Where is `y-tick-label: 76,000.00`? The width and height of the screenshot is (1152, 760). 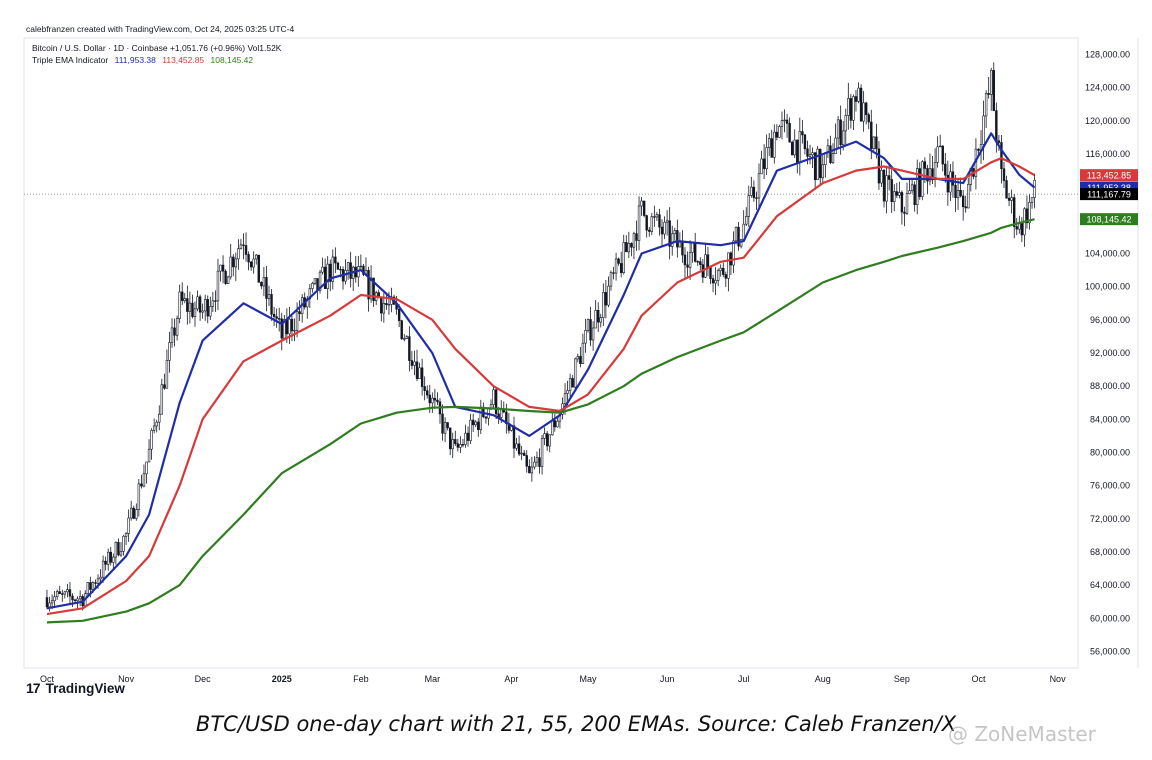 y-tick-label: 76,000.00 is located at coordinates (1110, 486).